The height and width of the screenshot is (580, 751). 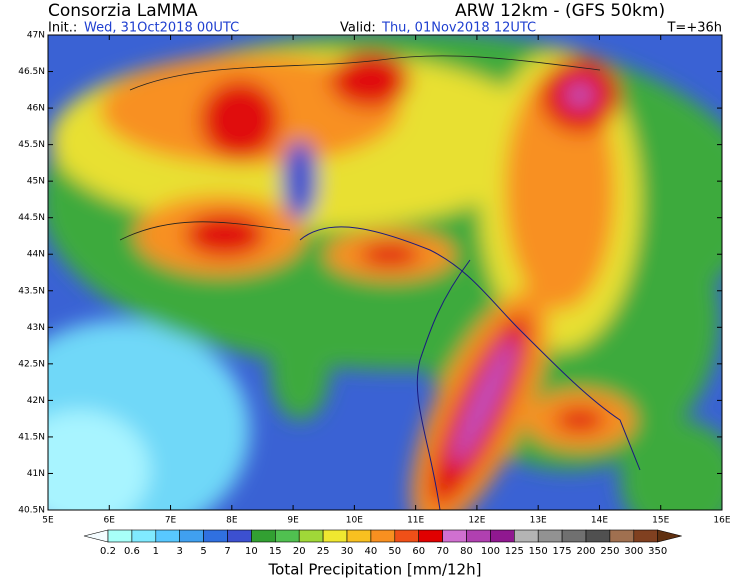 I want to click on colorbar-label: 60, so click(x=418, y=551).